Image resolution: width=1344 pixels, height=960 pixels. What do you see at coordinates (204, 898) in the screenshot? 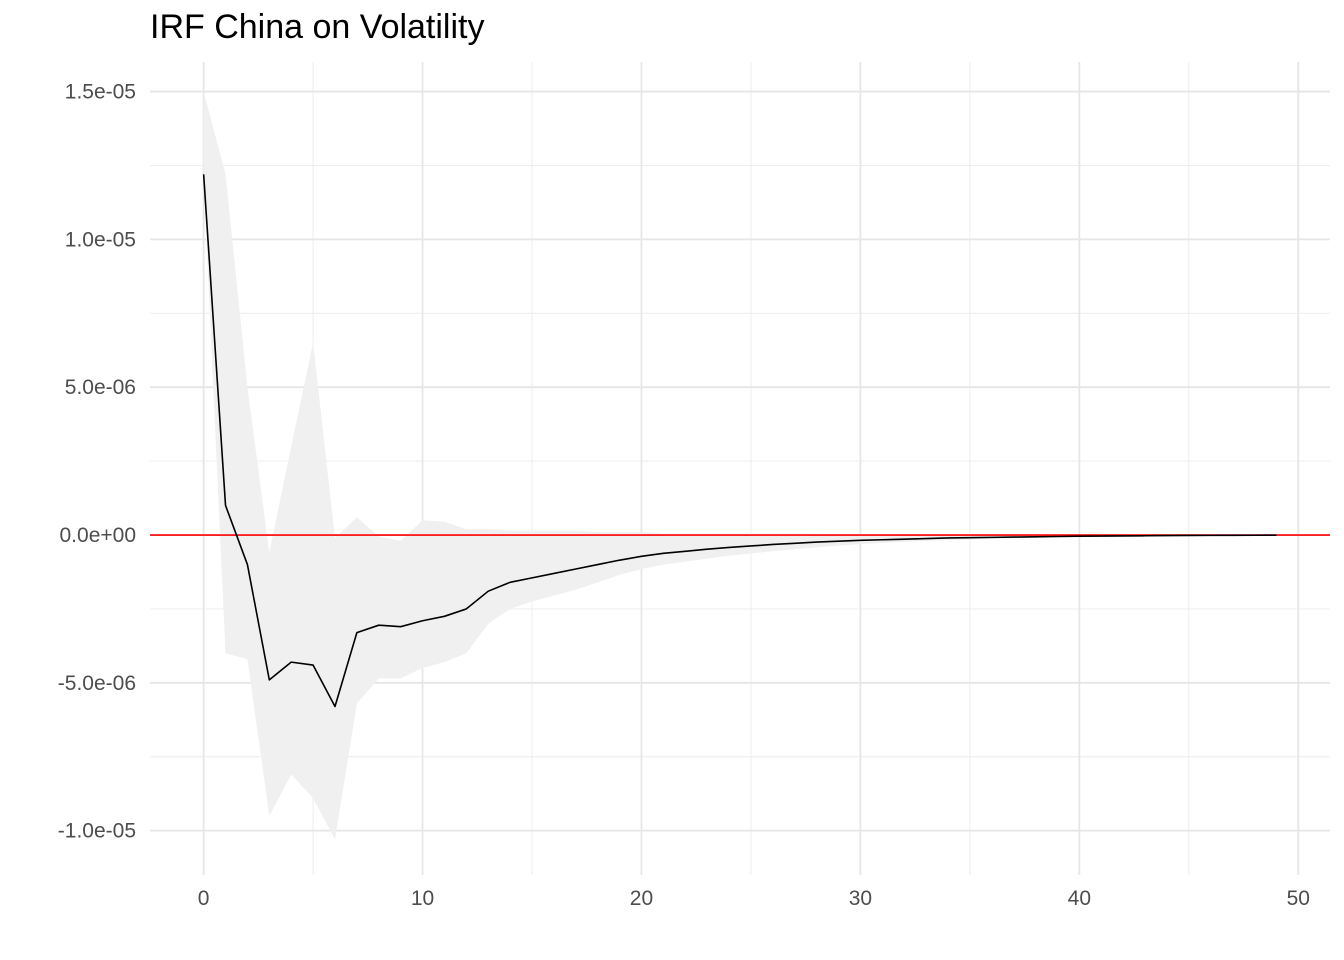
I see `x-tick-label: 0` at bounding box center [204, 898].